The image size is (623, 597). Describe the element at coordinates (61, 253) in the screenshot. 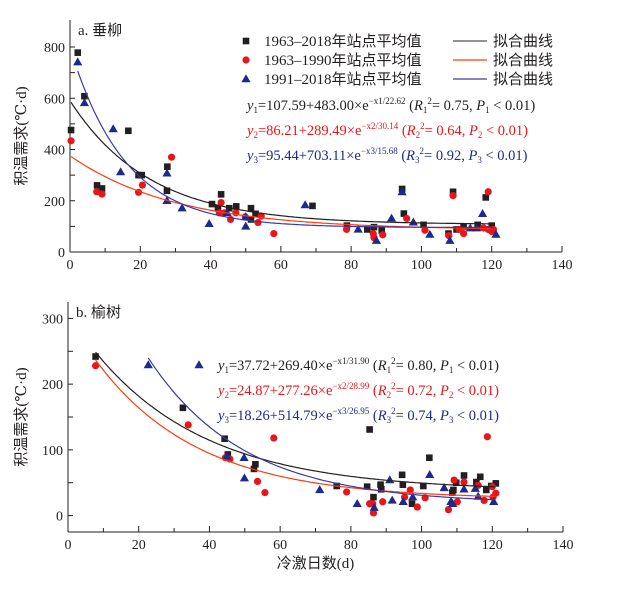

I see `y-tick-label: 0` at that location.